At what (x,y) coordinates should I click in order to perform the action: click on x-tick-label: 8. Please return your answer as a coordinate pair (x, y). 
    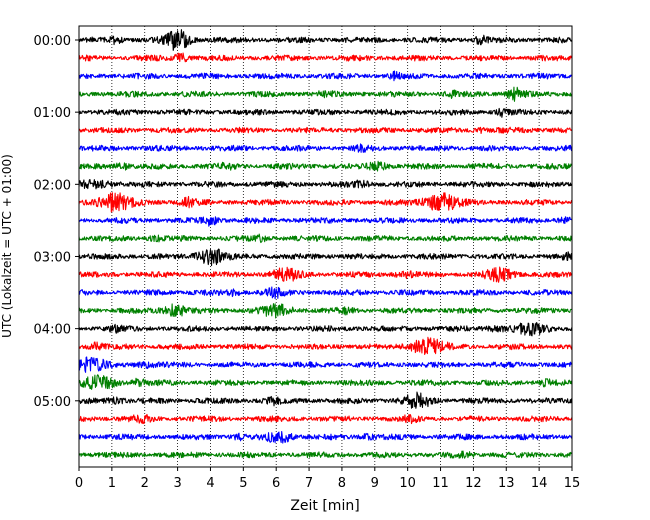
    Looking at the image, I should click on (342, 483).